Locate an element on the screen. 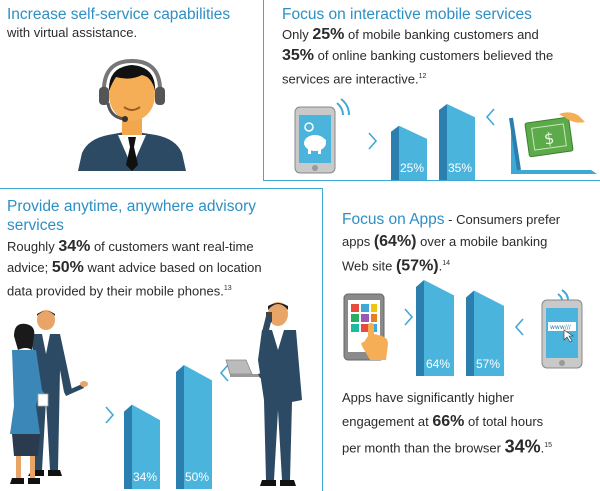 Image resolution: width=600 pixels, height=491 pixels. stat-35: 35% is located at coordinates (298, 55).